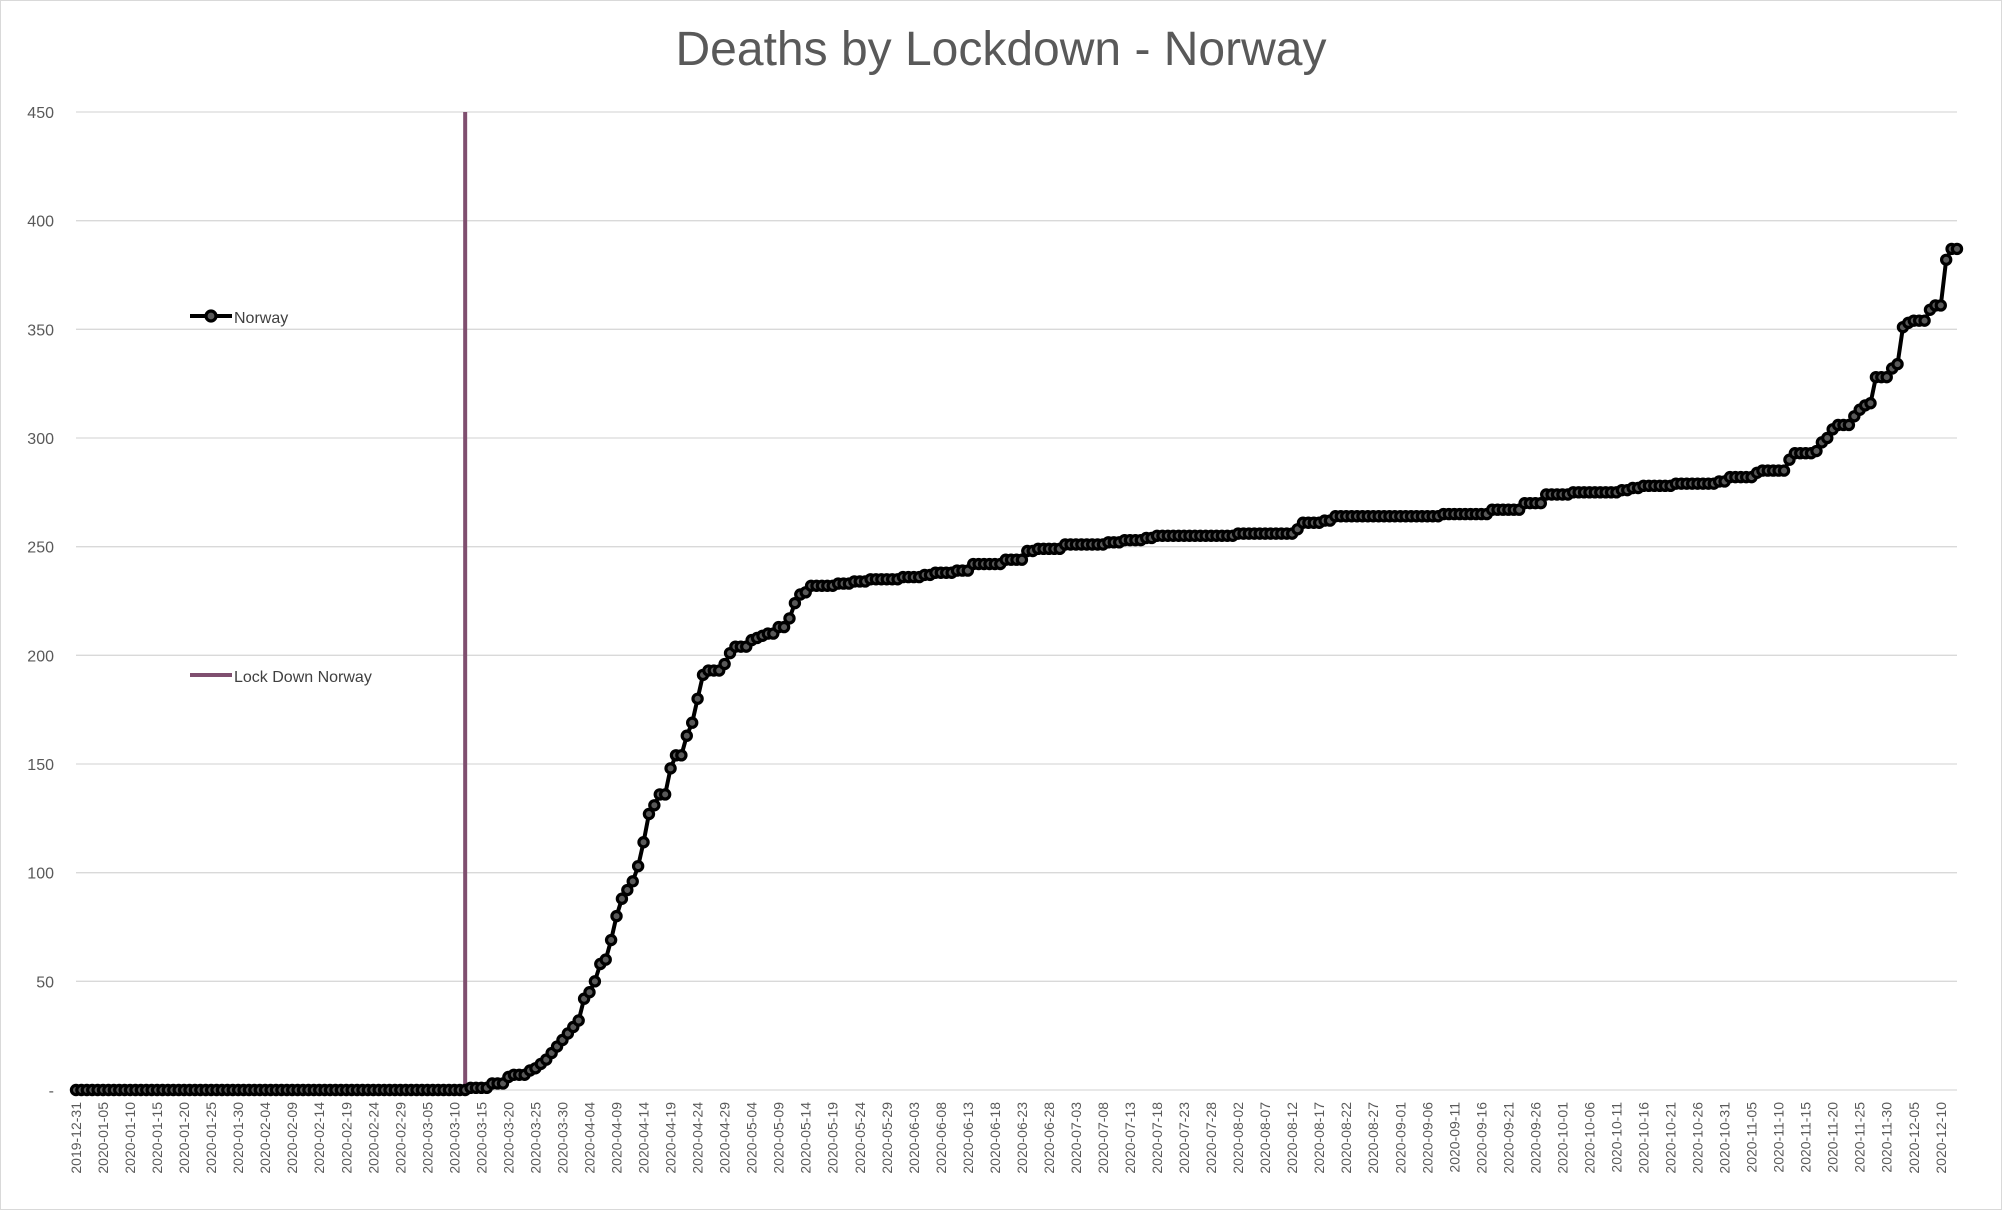 The height and width of the screenshot is (1210, 2002). I want to click on x-tick-label: 2020-06-08, so click(941, 1138).